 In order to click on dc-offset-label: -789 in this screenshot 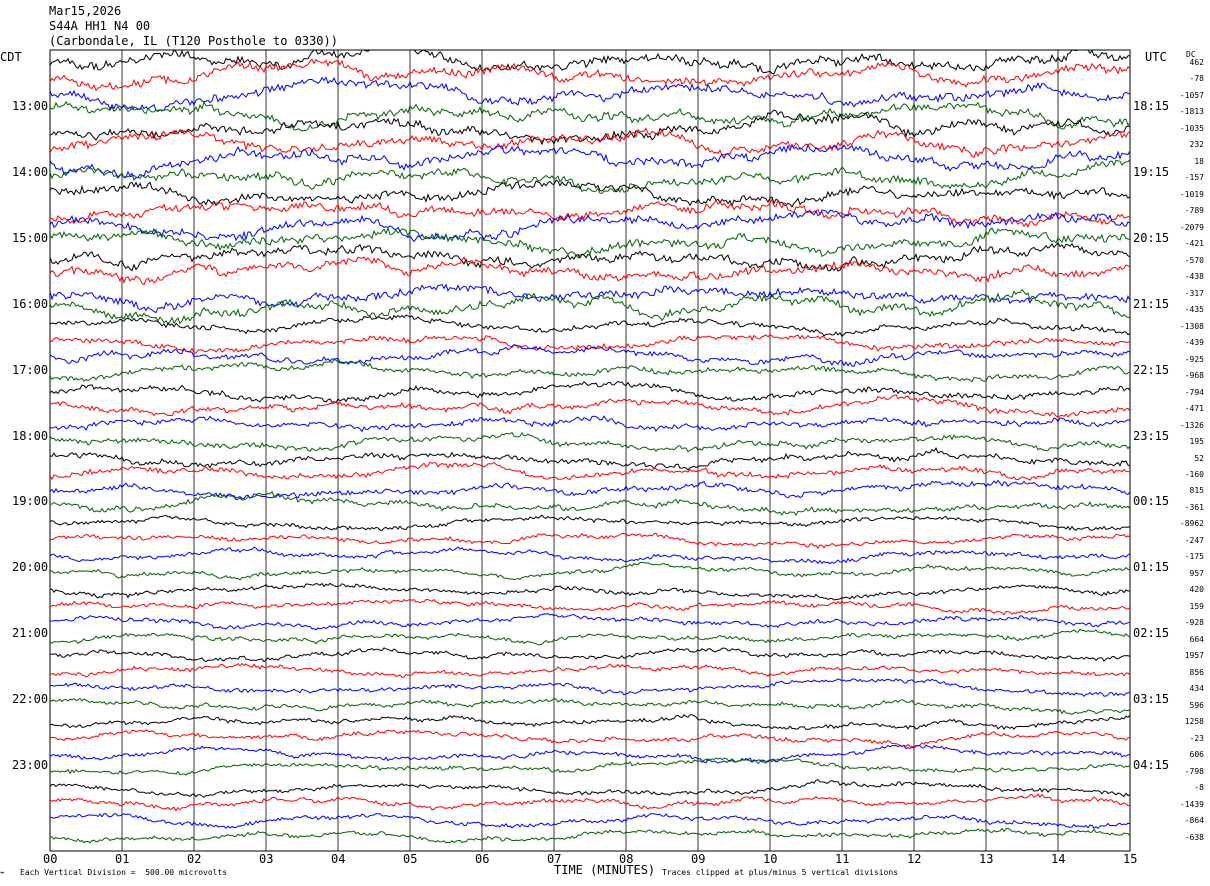, I will do `click(1191, 210)`.